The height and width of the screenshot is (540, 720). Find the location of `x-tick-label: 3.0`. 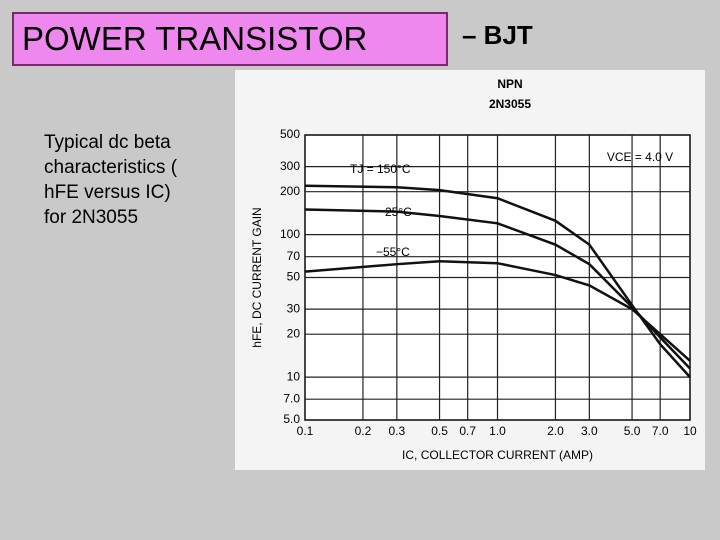

x-tick-label: 3.0 is located at coordinates (589, 431).